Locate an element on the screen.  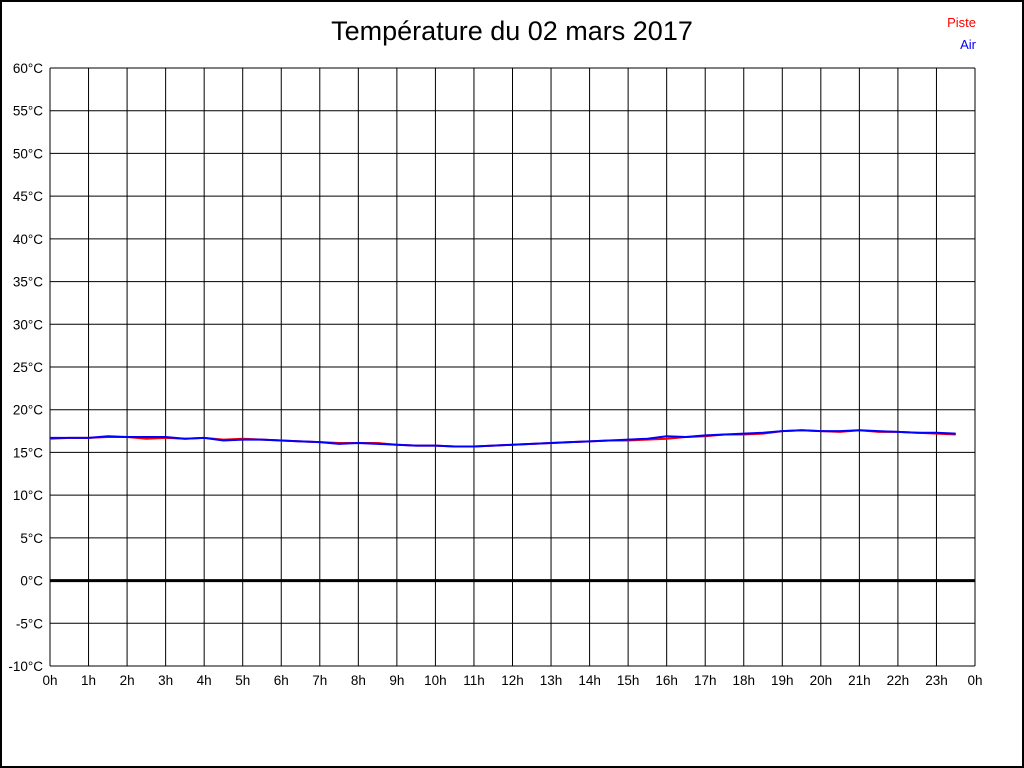
x-tick-label: 12h is located at coordinates (512, 680).